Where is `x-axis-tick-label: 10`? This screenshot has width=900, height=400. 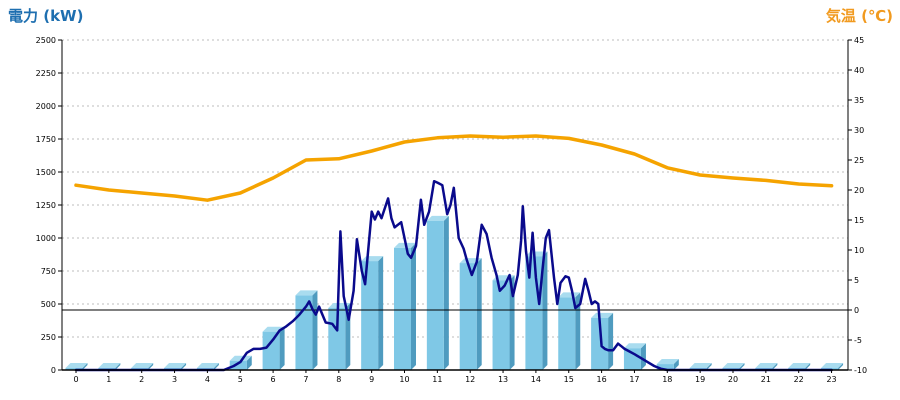 x-axis-tick-label: 10 is located at coordinates (404, 379).